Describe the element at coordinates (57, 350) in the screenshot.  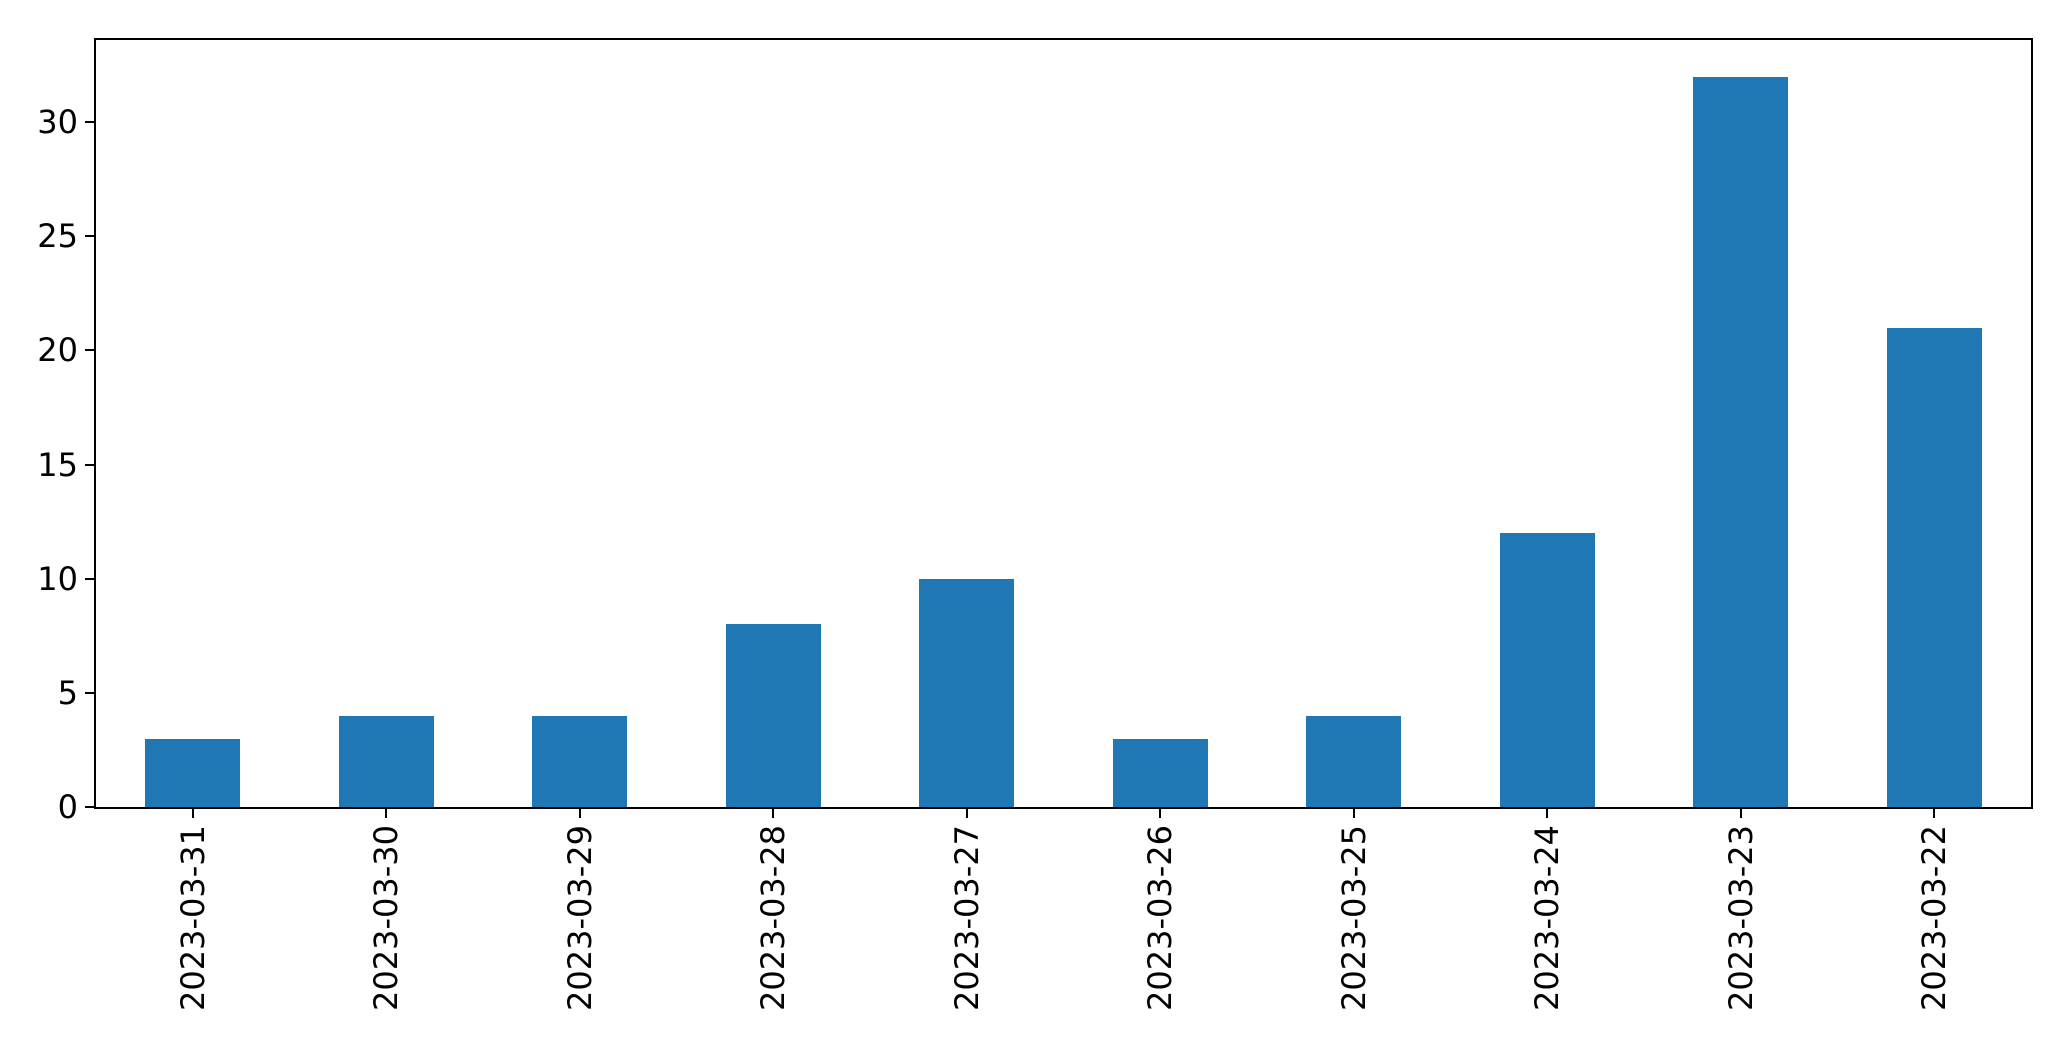
I see `y-tick-label: 20` at that location.